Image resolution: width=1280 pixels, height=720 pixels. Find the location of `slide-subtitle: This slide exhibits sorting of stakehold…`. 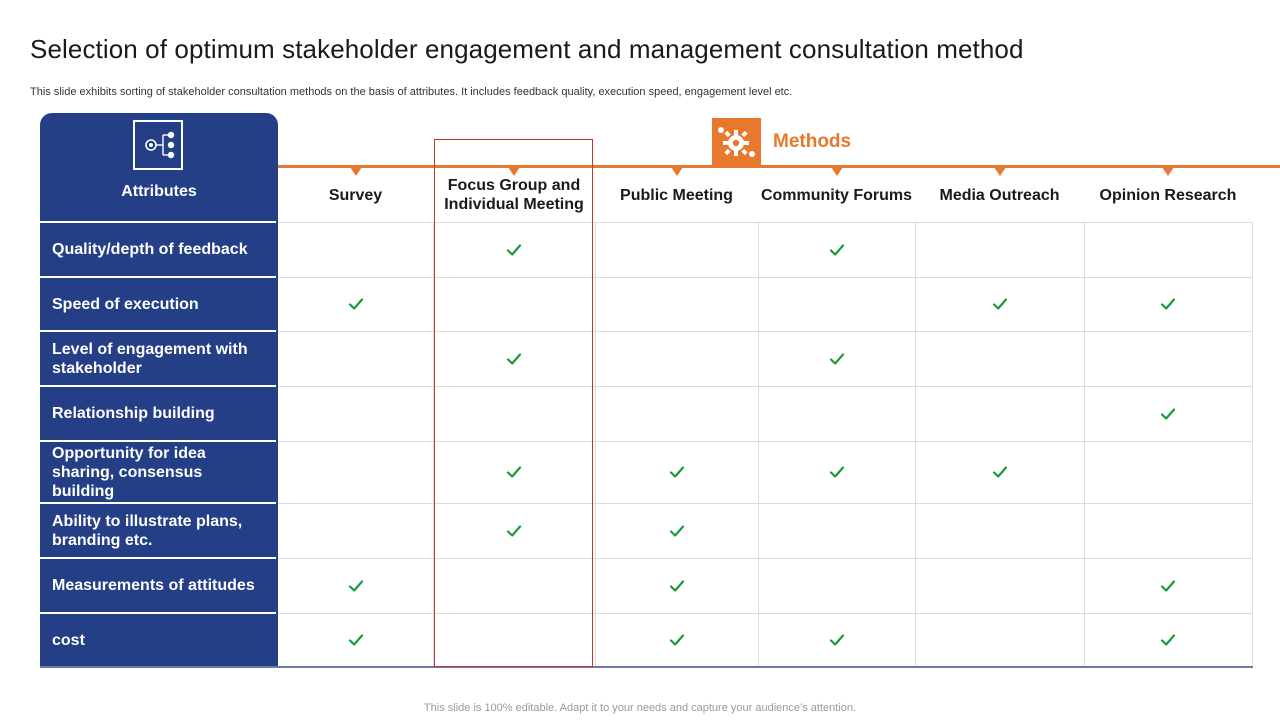

slide-subtitle: This slide exhibits sorting of stakehold… is located at coordinates (411, 92).